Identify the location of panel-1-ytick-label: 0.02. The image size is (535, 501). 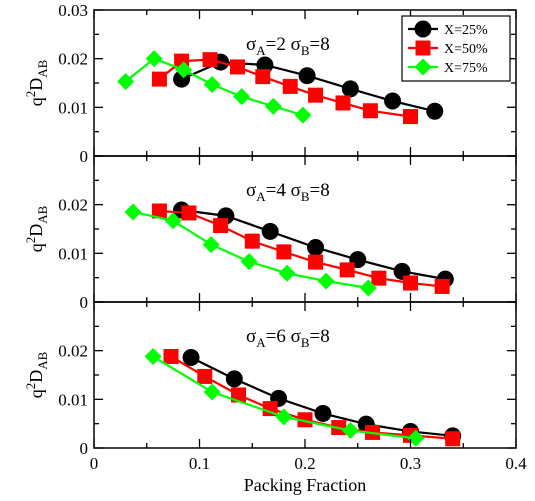
(73, 59).